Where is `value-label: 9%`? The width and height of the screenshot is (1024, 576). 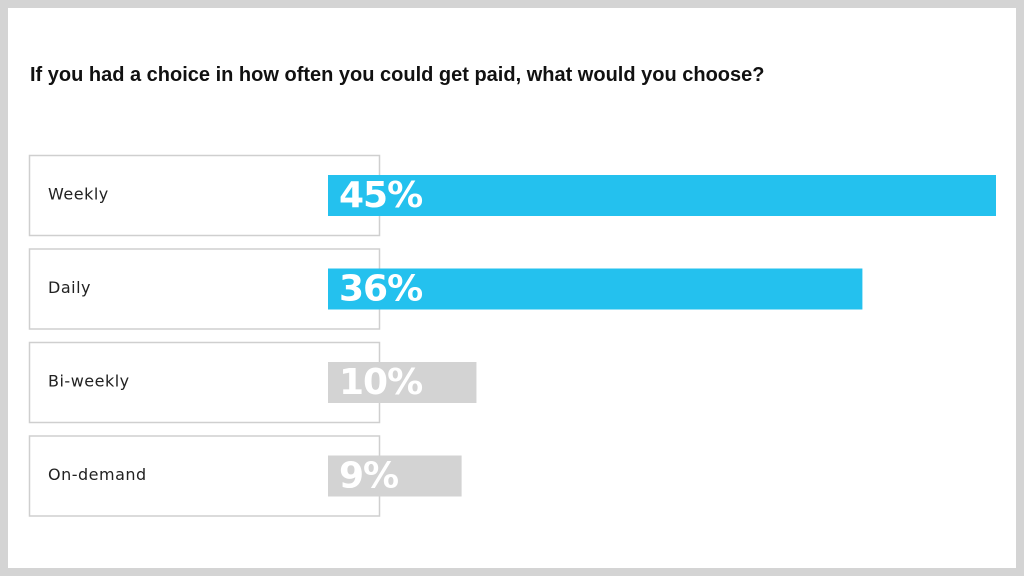
value-label: 9% is located at coordinates (368, 476).